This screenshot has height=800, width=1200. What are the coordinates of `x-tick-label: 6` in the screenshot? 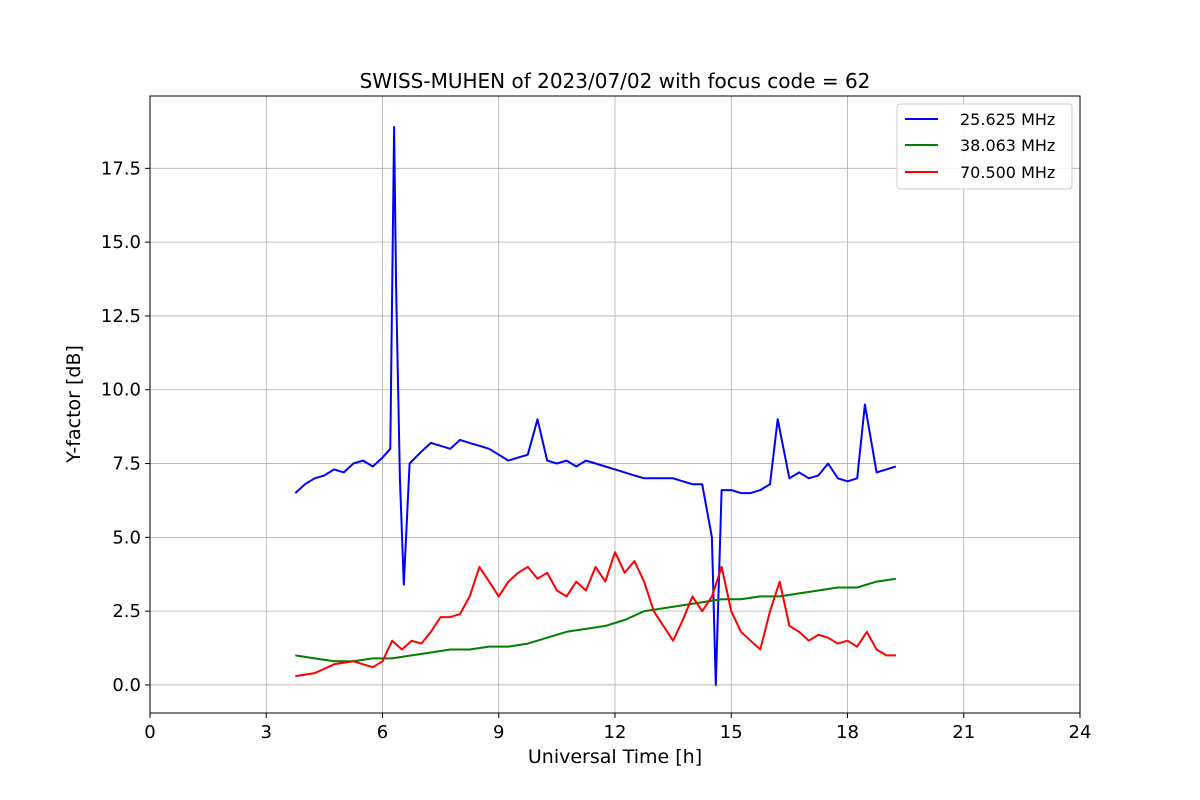 It's located at (382, 732).